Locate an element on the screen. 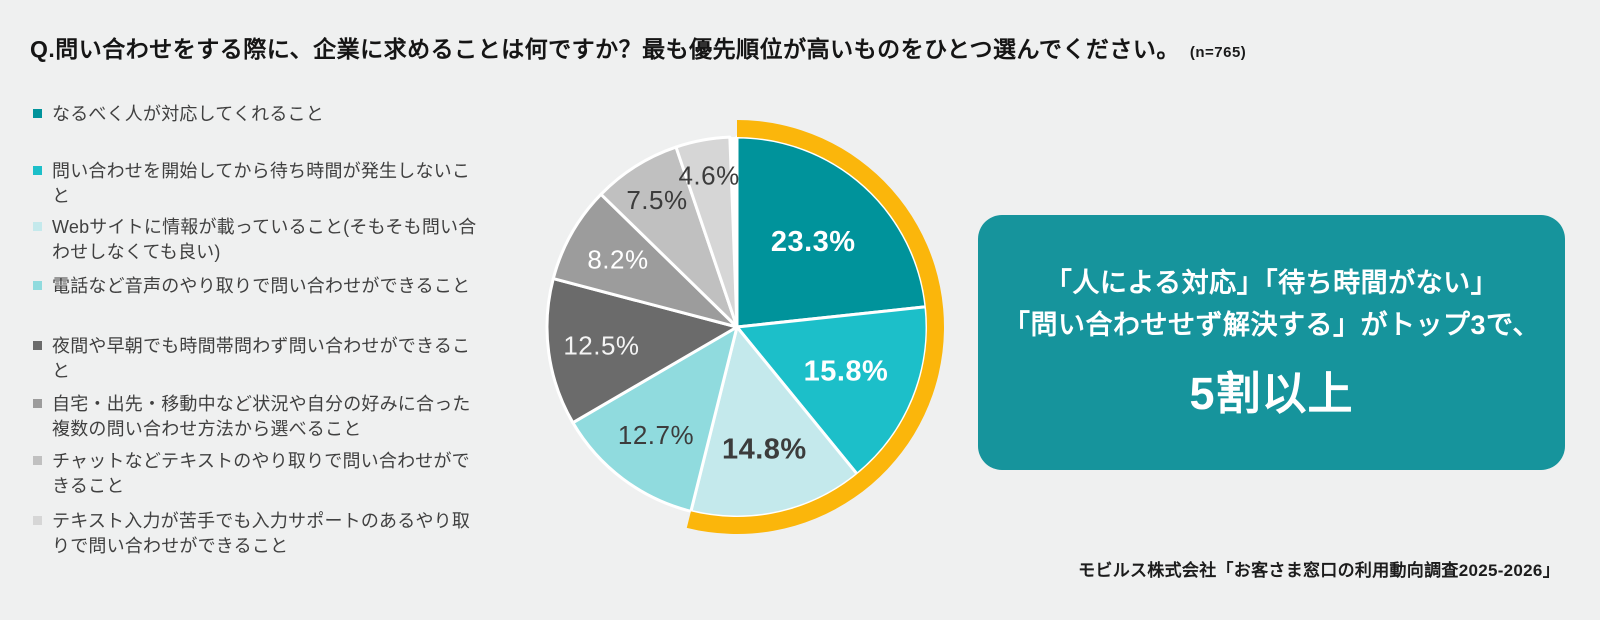 The height and width of the screenshot is (620, 1600). legend-item: なるべく人が対応してくれること is located at coordinates (259, 114).